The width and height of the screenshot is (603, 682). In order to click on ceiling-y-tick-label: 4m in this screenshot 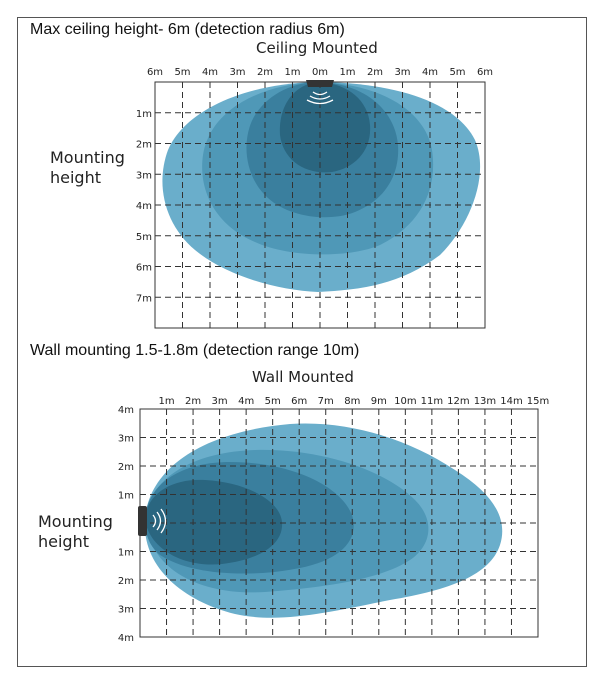, I will do `click(144, 206)`.